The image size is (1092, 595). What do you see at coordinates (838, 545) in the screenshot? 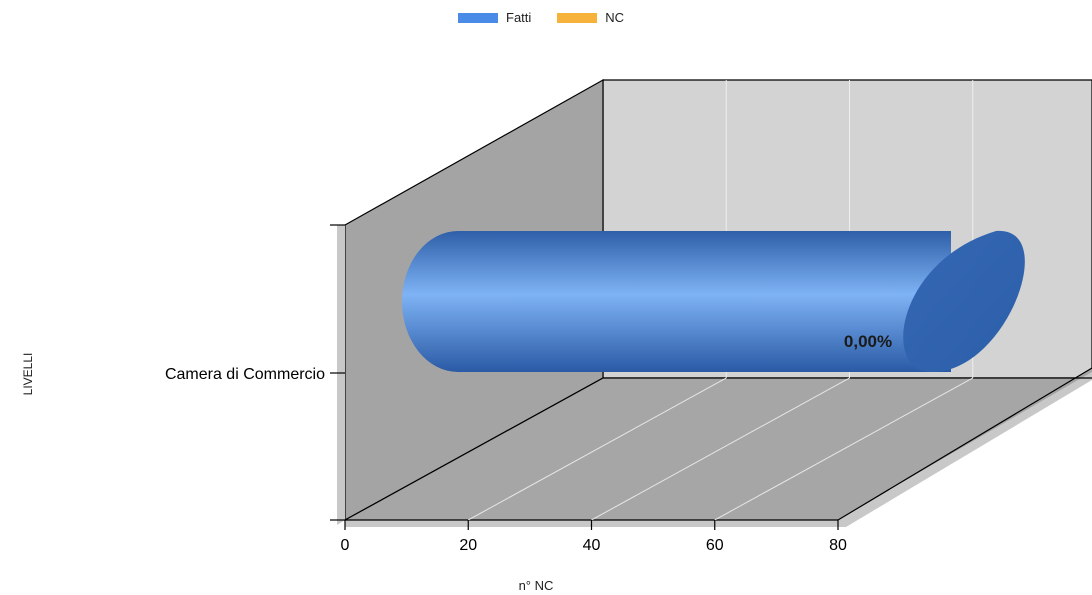
I see `x-axis-tick-label: 80` at bounding box center [838, 545].